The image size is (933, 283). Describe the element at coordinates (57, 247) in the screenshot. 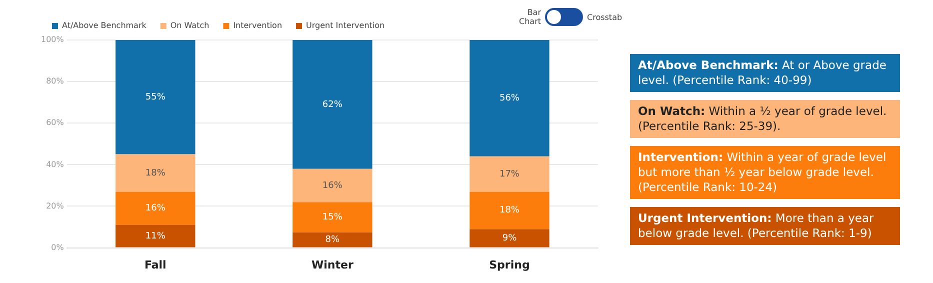

I see `y-tick-label: 0%` at that location.